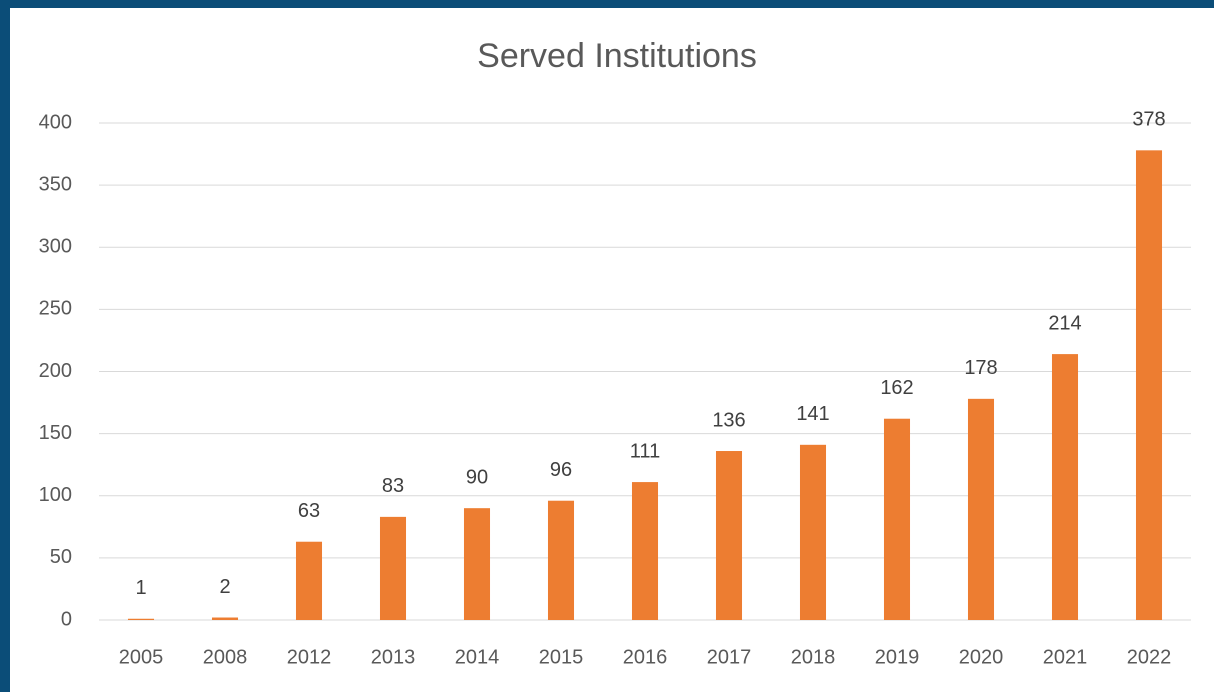 Image resolution: width=1214 pixels, height=692 pixels. I want to click on x-tick-label: 2014, so click(477, 657).